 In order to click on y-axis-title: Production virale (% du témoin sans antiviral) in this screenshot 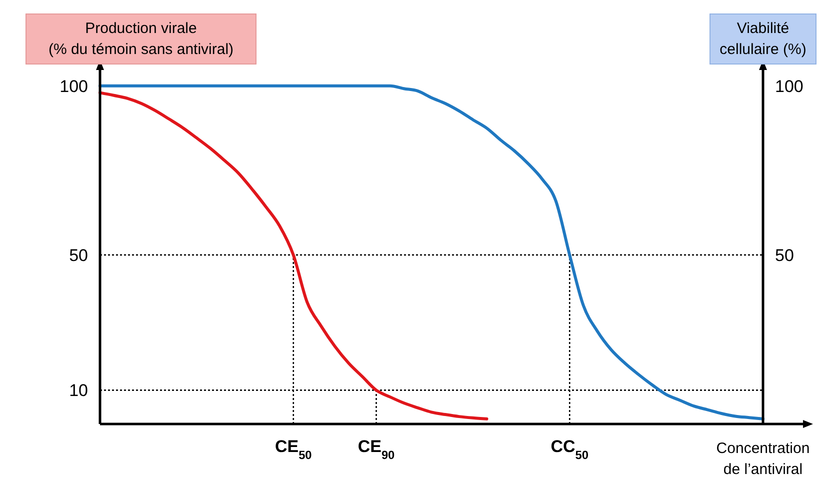, I will do `click(141, 39)`.